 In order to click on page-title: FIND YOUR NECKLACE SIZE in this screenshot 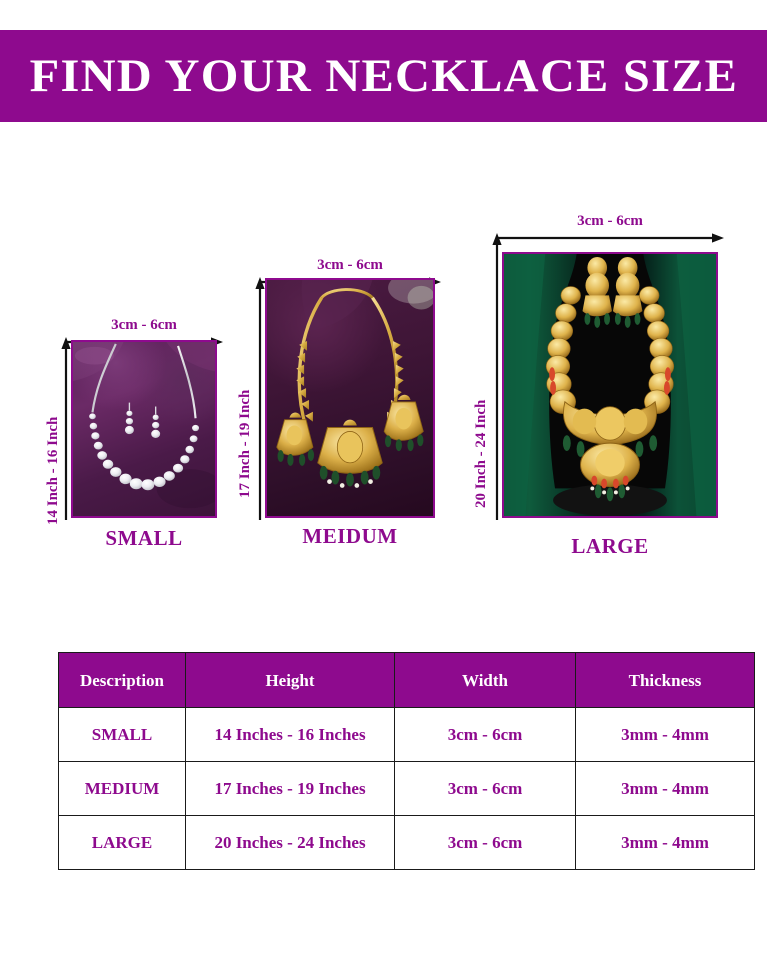, I will do `click(383, 75)`.